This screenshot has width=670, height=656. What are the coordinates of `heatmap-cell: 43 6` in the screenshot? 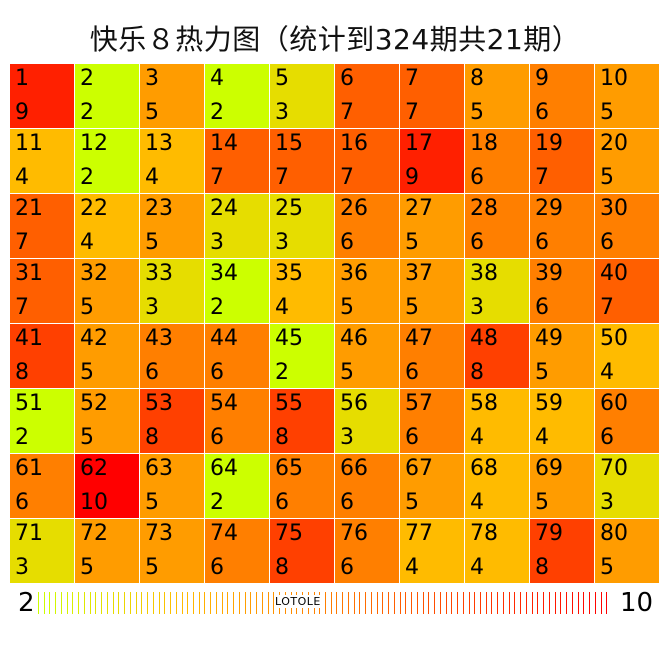 It's located at (172, 356).